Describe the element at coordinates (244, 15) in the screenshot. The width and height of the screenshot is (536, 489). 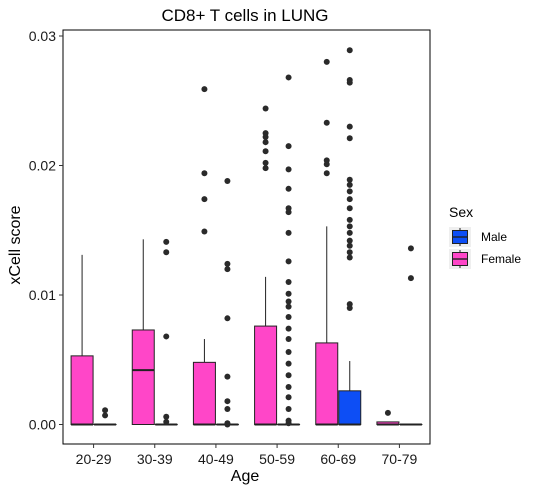
I see `chart-title: CD8+ T cells in LUNG` at that location.